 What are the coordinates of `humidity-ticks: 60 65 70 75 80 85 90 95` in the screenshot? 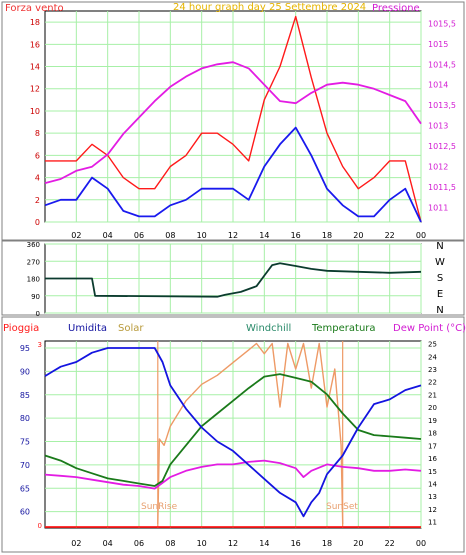 It's located at (25, 430).